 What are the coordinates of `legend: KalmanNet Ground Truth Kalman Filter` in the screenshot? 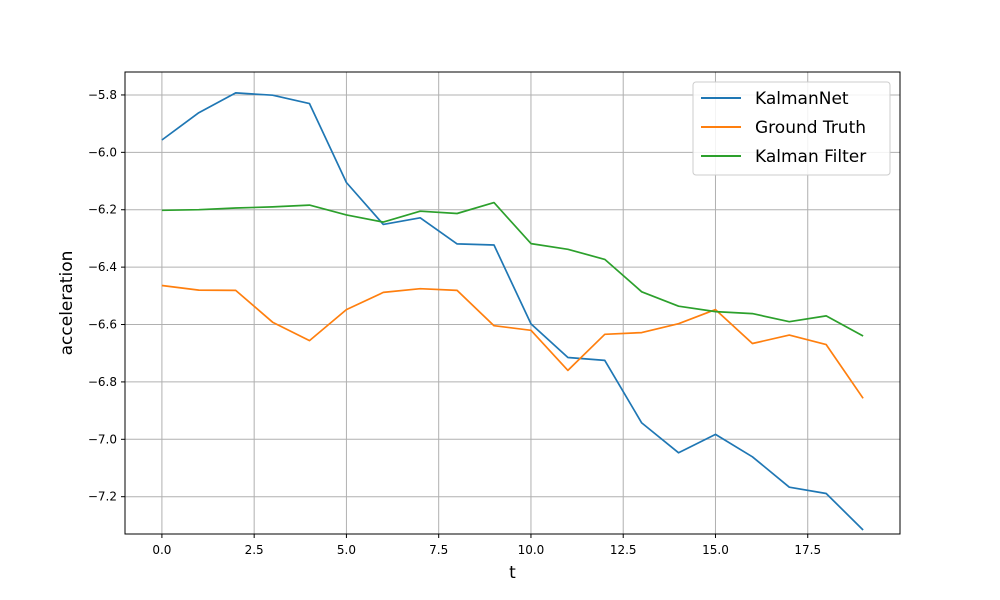 It's located at (791, 128).